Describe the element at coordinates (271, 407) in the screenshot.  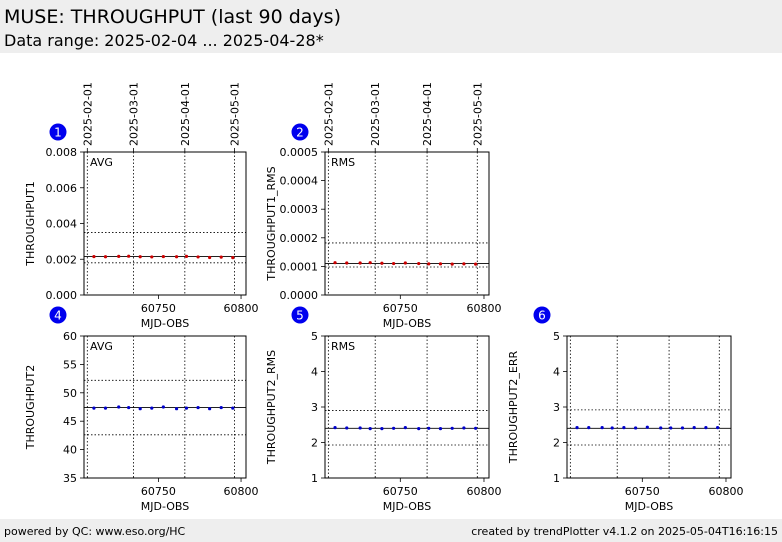
I see `y-axis-label: THROUGHPUT2_RMS` at that location.